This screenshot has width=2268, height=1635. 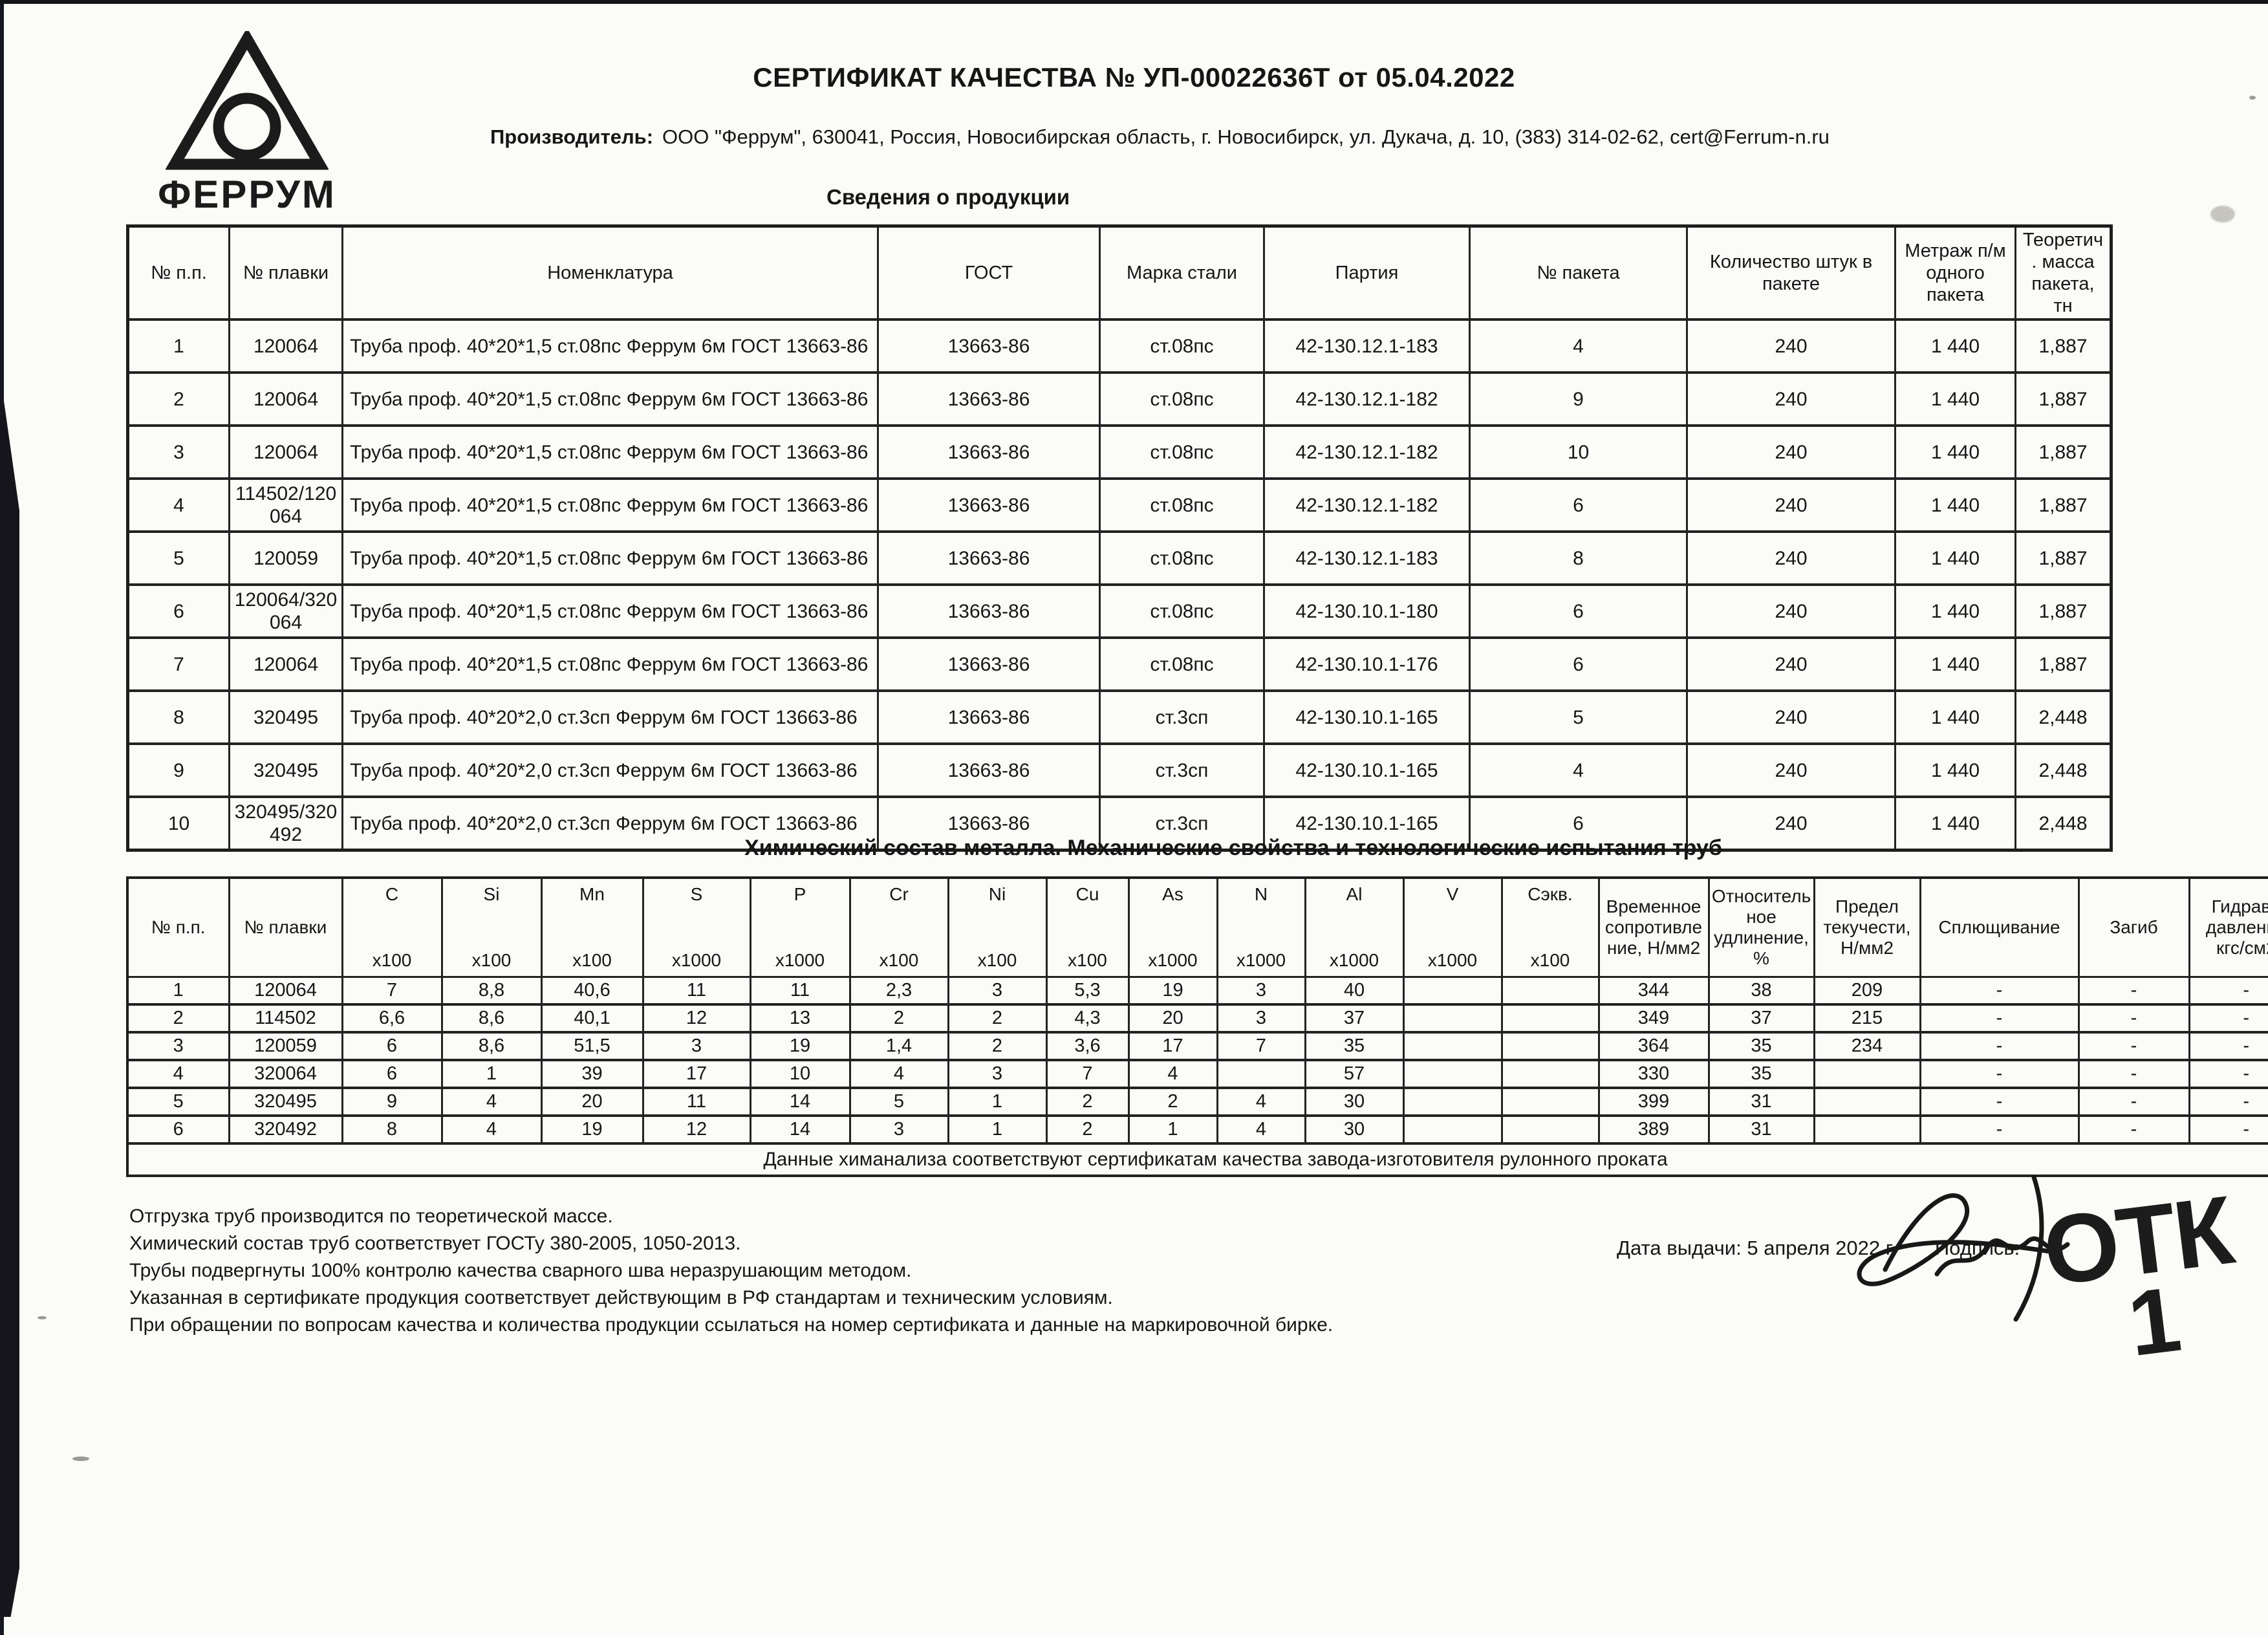 What do you see at coordinates (1354, 927) in the screenshot?
I see `column-header: Al х1000` at bounding box center [1354, 927].